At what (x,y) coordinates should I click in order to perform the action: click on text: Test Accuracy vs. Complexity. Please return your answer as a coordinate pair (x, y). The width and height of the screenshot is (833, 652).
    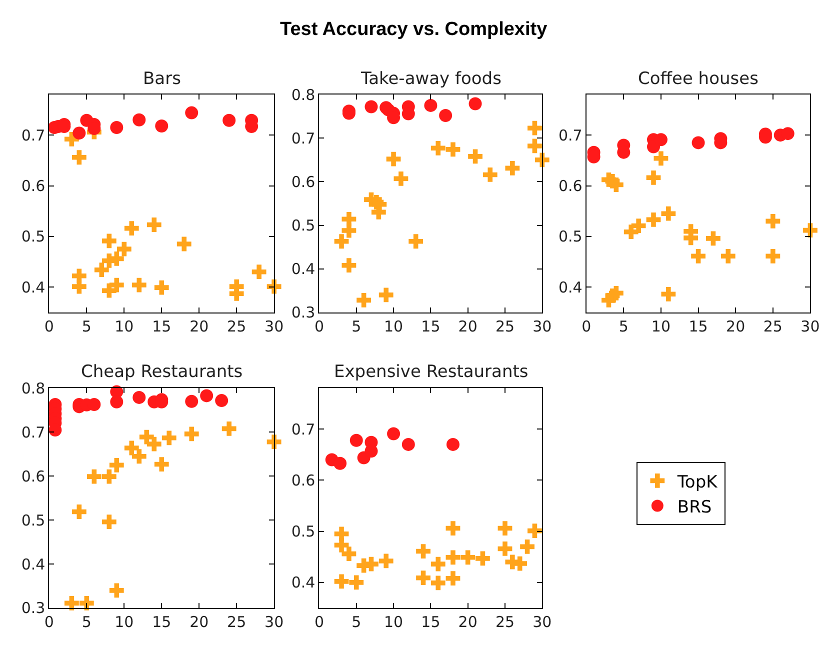
    Looking at the image, I should click on (414, 29).